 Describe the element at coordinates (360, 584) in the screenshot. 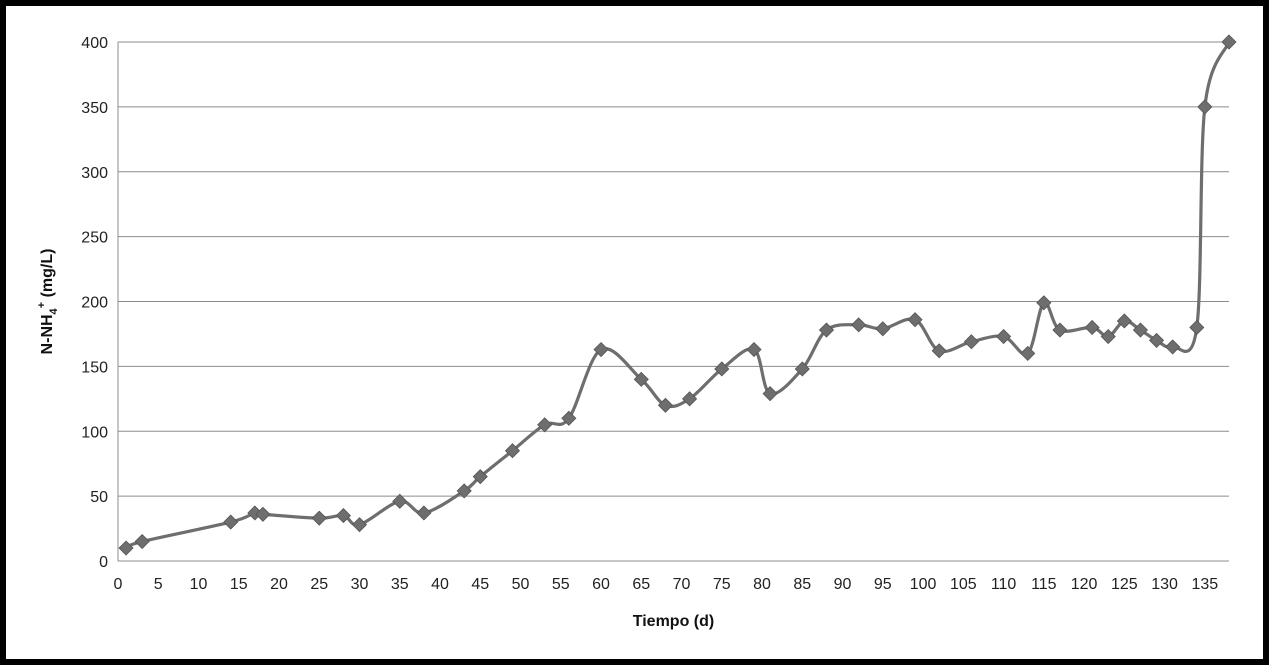

I see `x-tick-label-6: 30` at that location.